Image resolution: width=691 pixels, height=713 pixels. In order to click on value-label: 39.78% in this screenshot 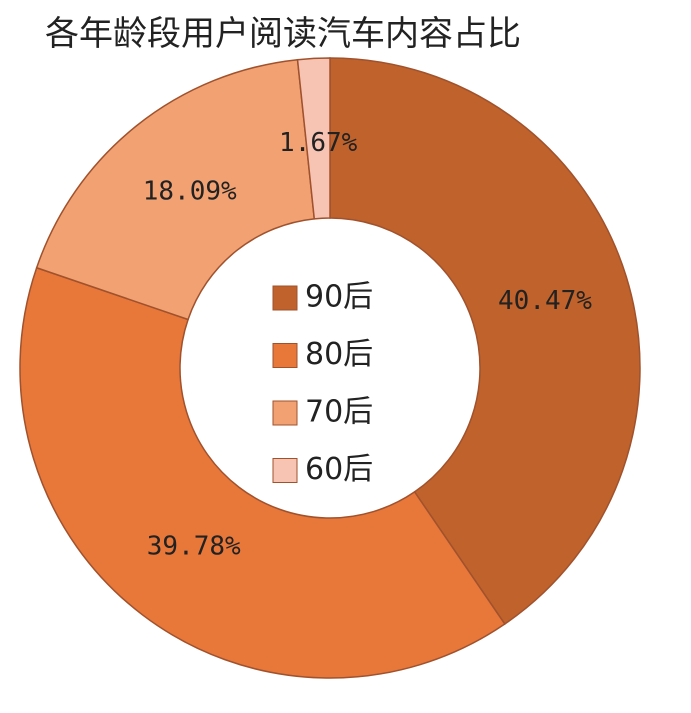, I will do `click(194, 547)`.